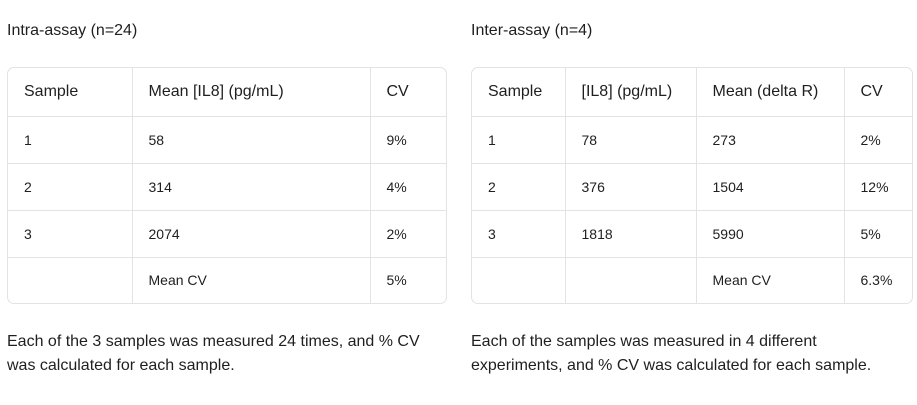 This screenshot has height=405, width=917. I want to click on cell-il8: 78, so click(631, 140).